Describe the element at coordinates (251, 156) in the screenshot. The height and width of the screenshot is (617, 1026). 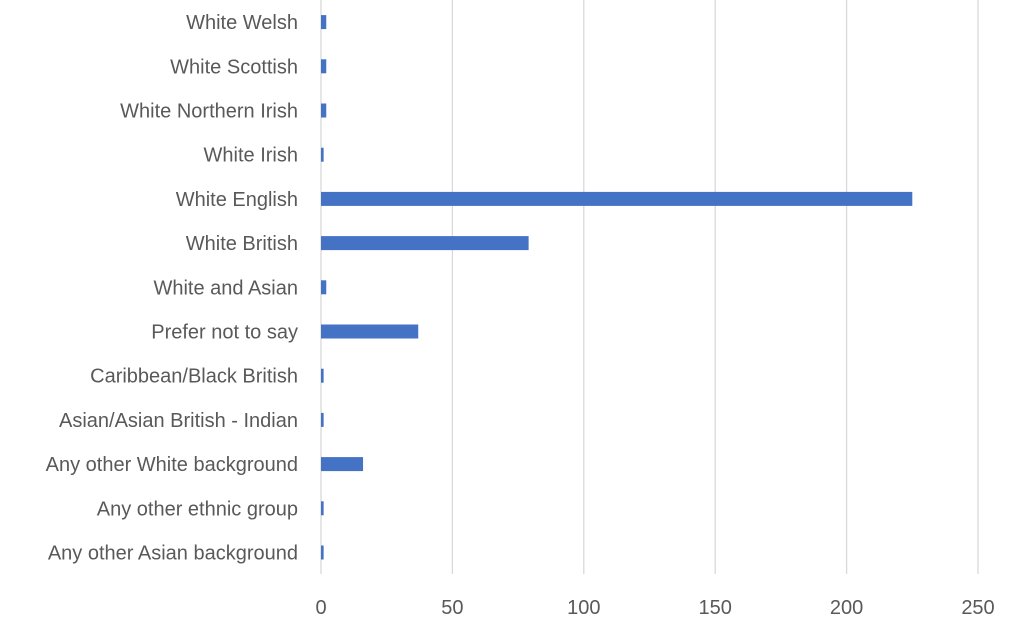
I see `category-label-white-irish: White Irish` at that location.